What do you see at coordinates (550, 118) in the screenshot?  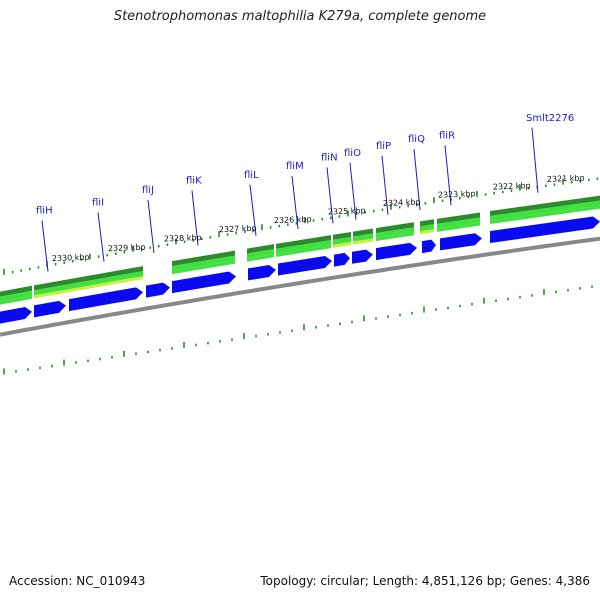 I see `gene-label-smlt2276: Smlt2276` at bounding box center [550, 118].